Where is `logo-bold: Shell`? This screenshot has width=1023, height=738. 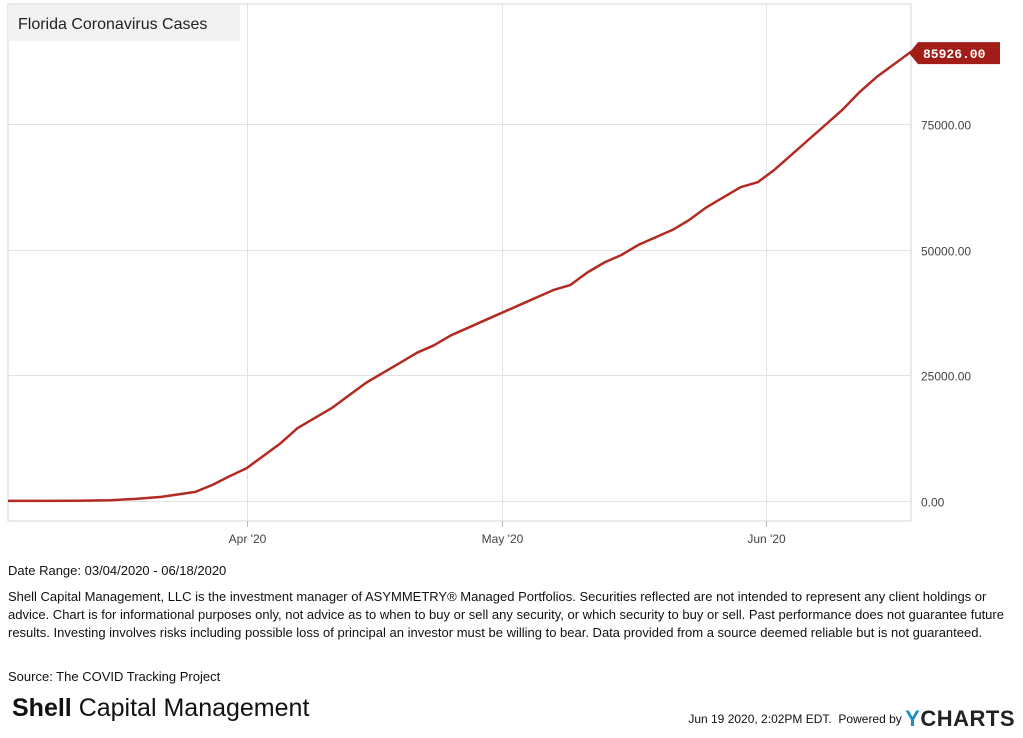
logo-bold: Shell is located at coordinates (42, 708).